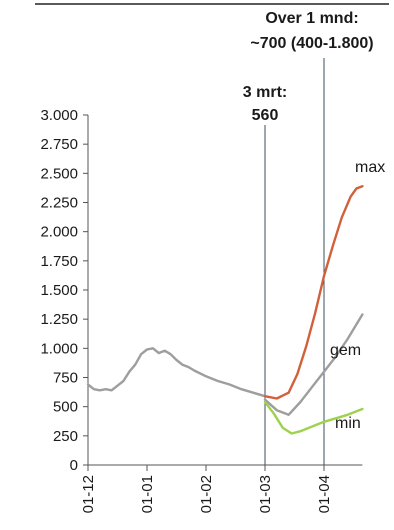 The image size is (394, 530). I want to click on y-tick-label: 250, so click(65, 436).